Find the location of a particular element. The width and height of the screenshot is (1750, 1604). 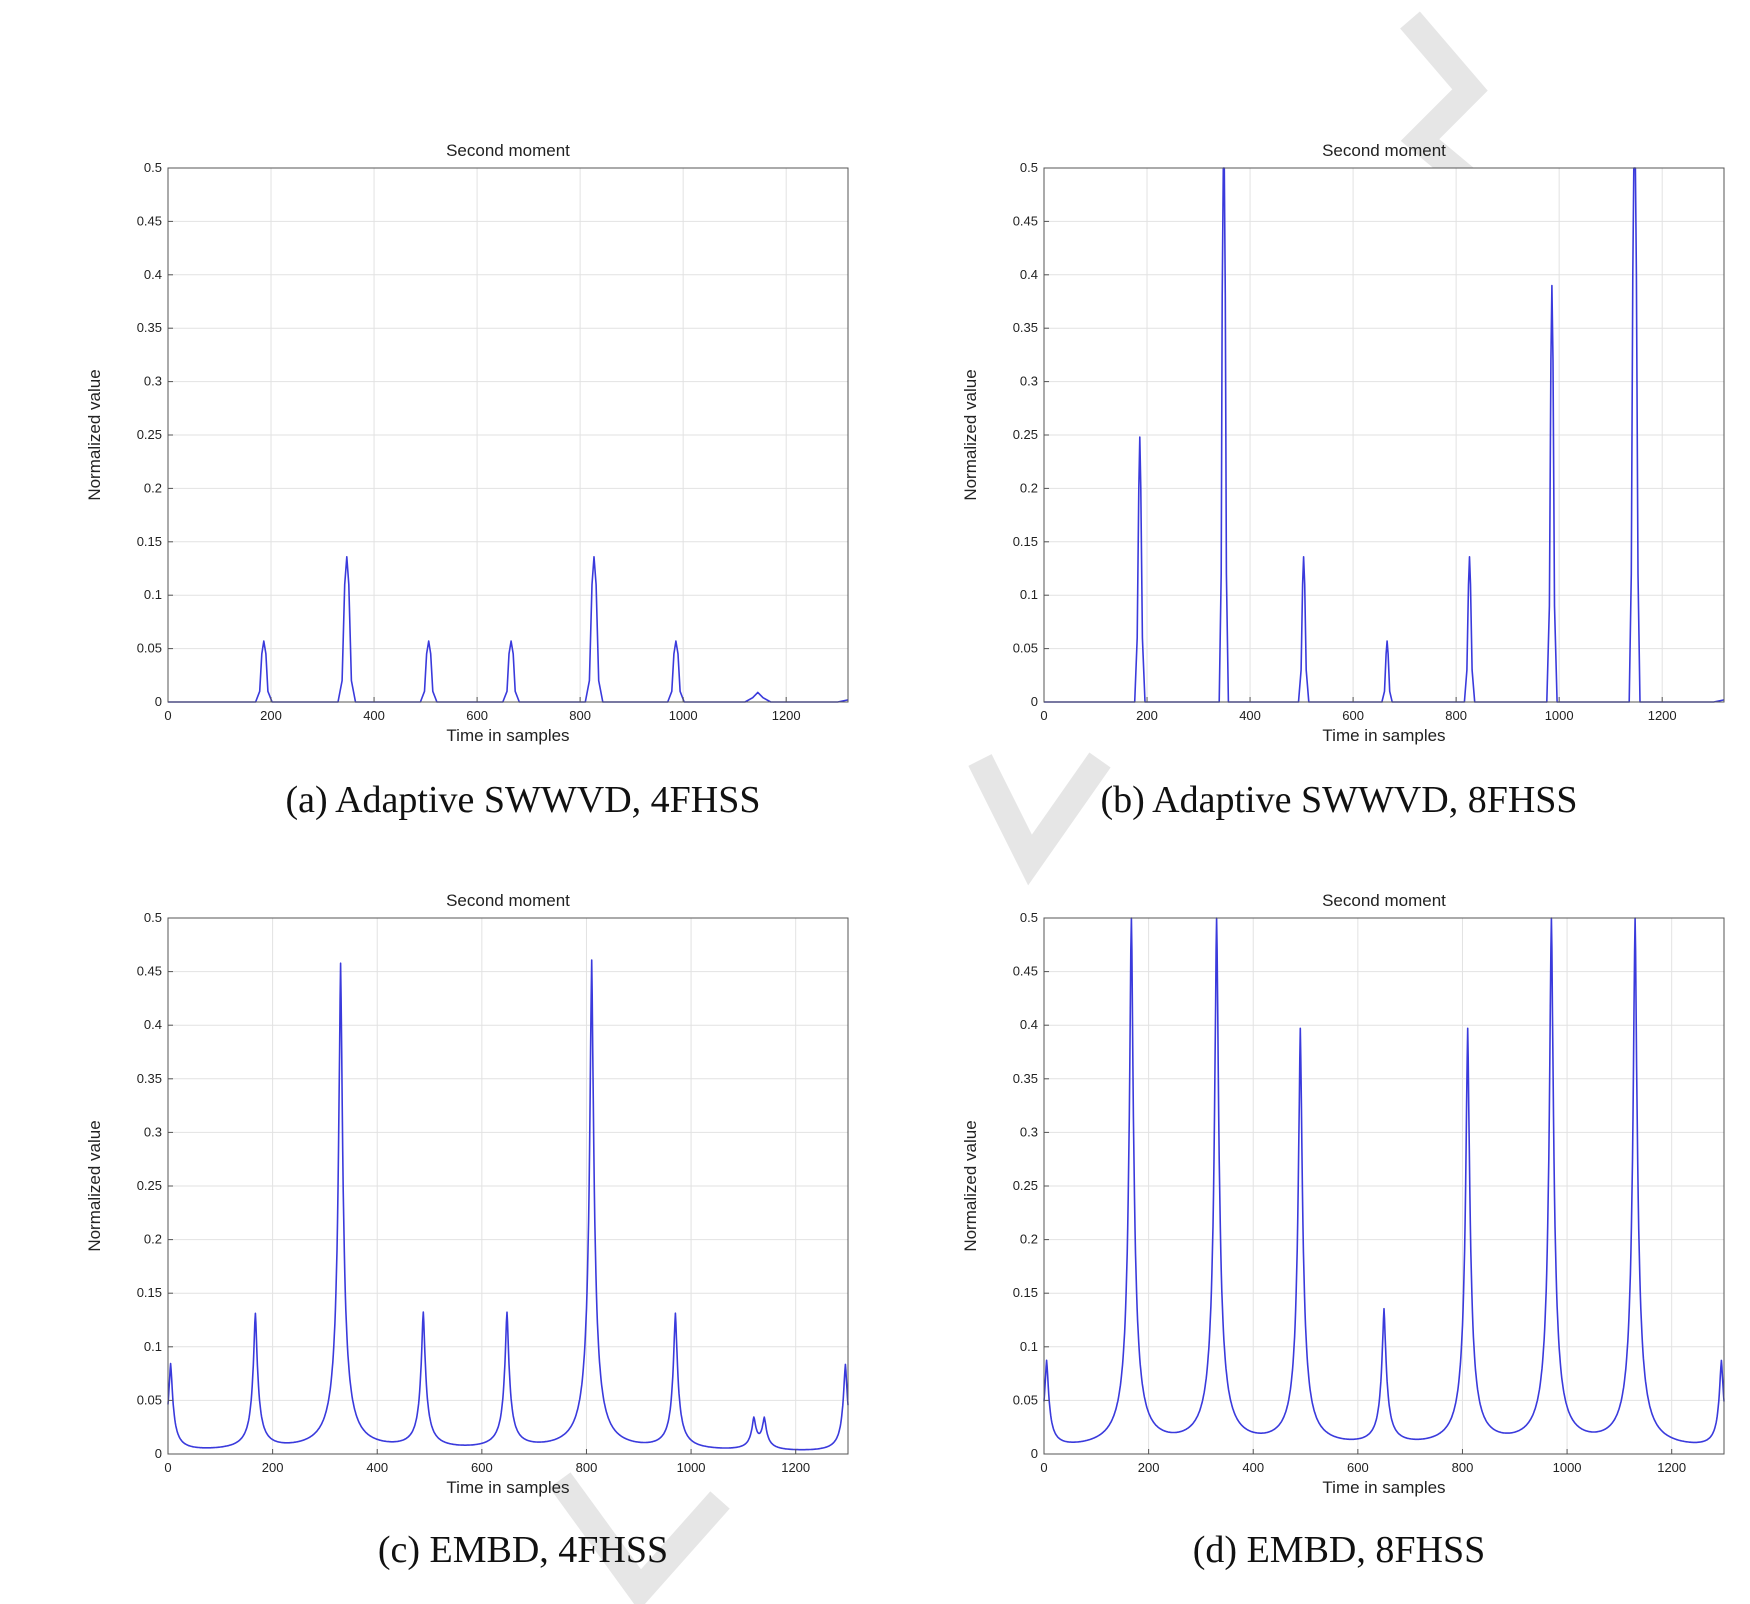

y-axis-label-c: Normalized value is located at coordinates (94, 1185).